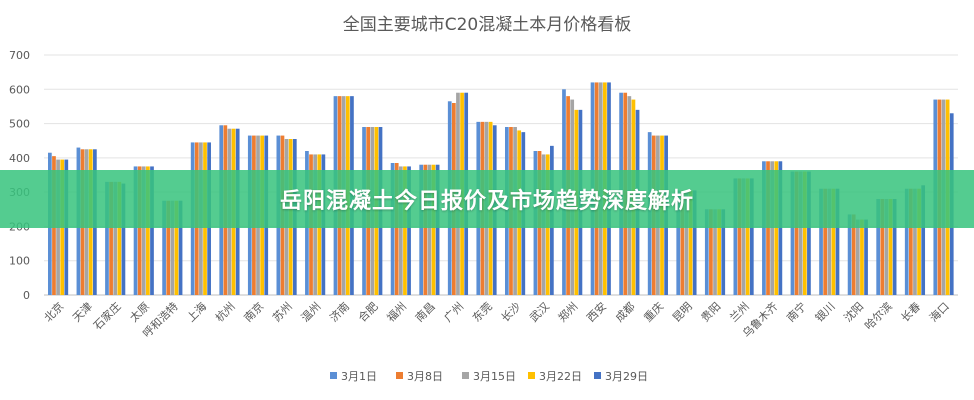 Image resolution: width=974 pixels, height=400 pixels. Describe the element at coordinates (796, 311) in the screenshot. I see `x-tick-label: 南宁` at that location.